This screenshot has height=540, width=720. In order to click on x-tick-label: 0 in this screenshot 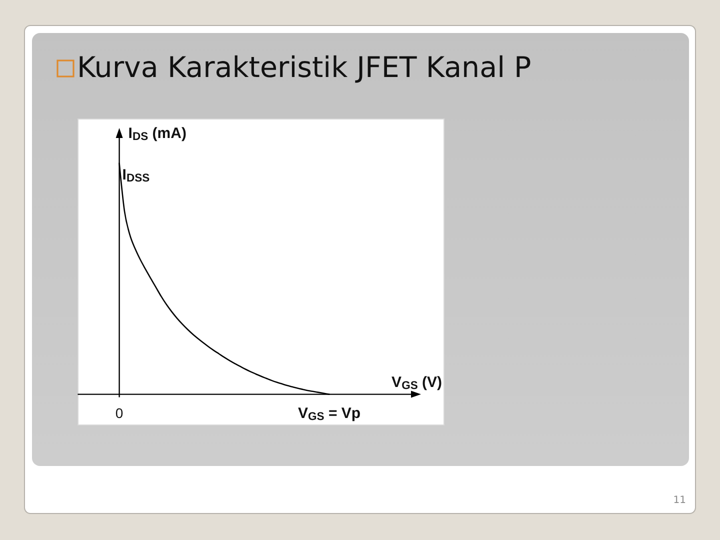, I will do `click(119, 413)`.